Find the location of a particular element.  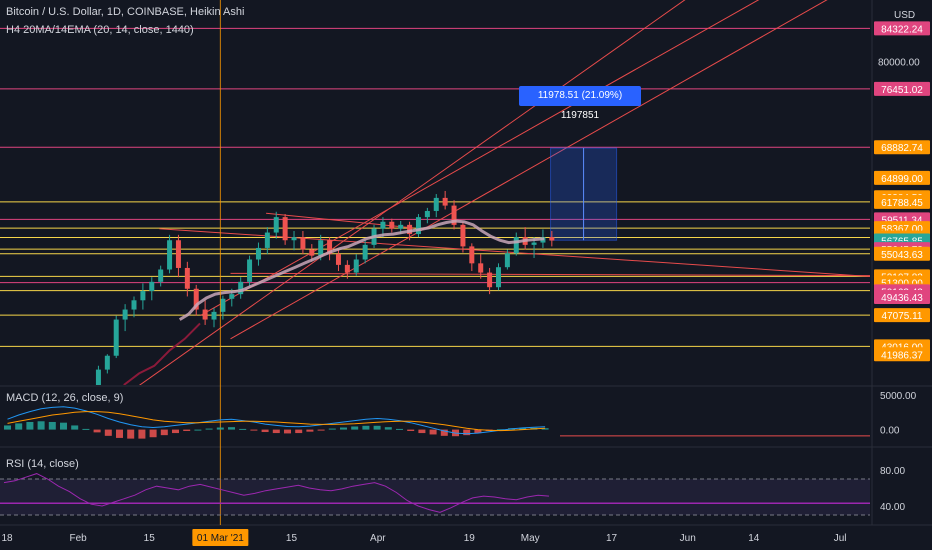

price-label: 61788.45 is located at coordinates (902, 201).